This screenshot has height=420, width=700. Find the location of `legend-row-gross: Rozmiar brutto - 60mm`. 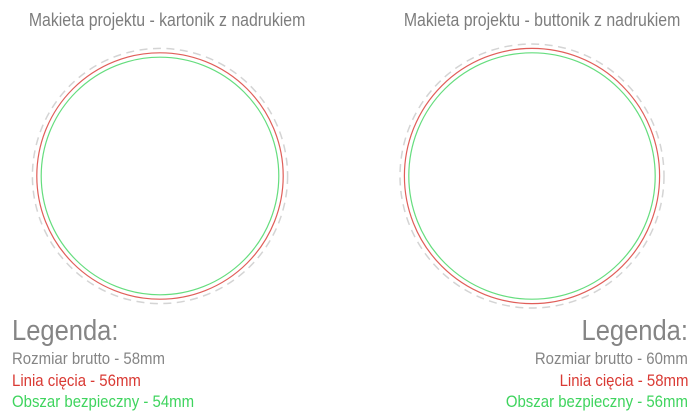

legend-row-gross: Rozmiar brutto - 60mm is located at coordinates (611, 358).